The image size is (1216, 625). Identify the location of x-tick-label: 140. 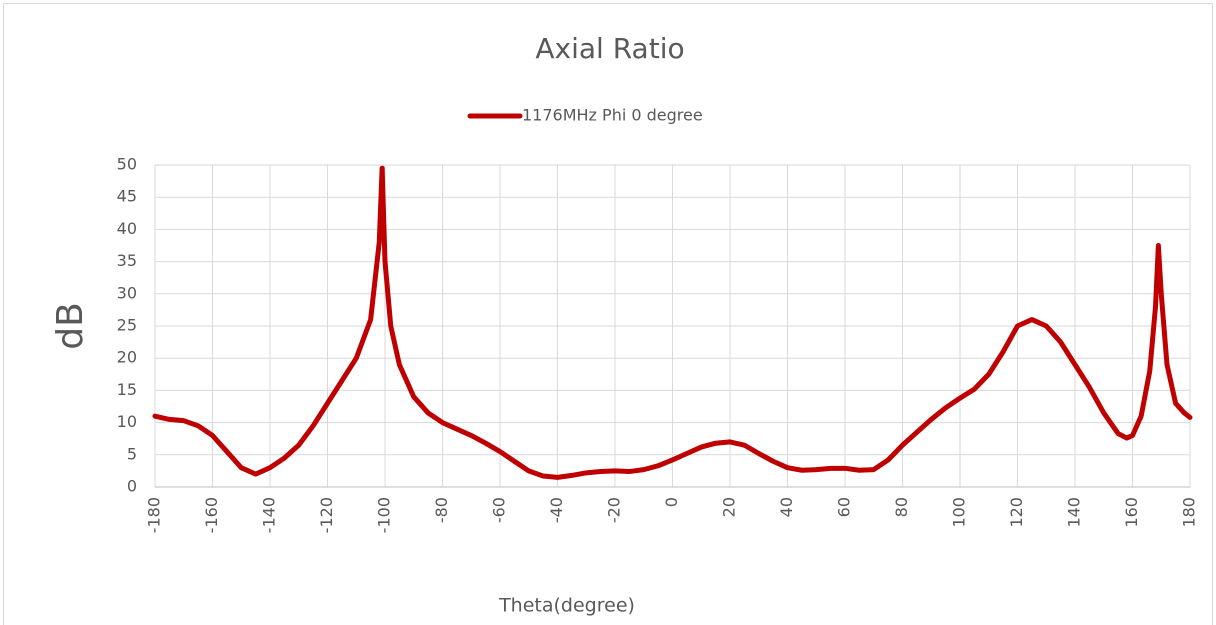
(1074, 512).